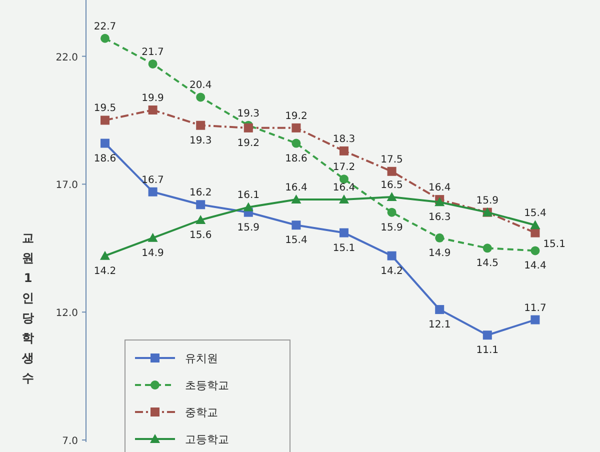  Describe the element at coordinates (535, 308) in the screenshot. I see `data-label: 11.7` at that location.